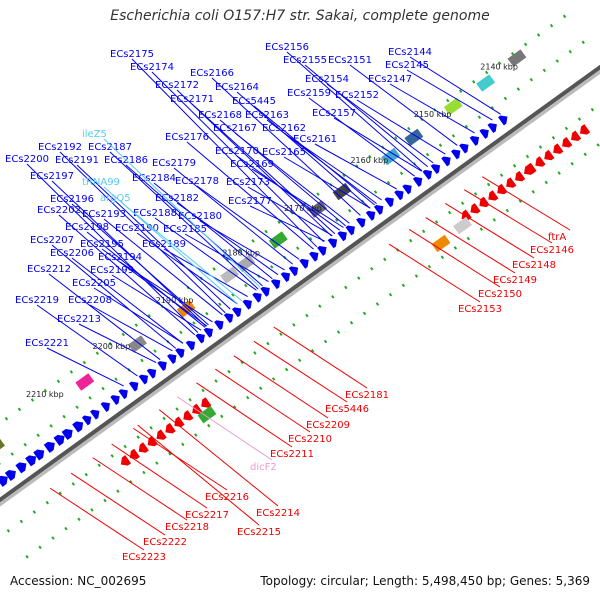 The height and width of the screenshot is (600, 600). Describe the element at coordinates (45, 394) in the screenshot. I see `scale-label: 2210 kbp` at that location.